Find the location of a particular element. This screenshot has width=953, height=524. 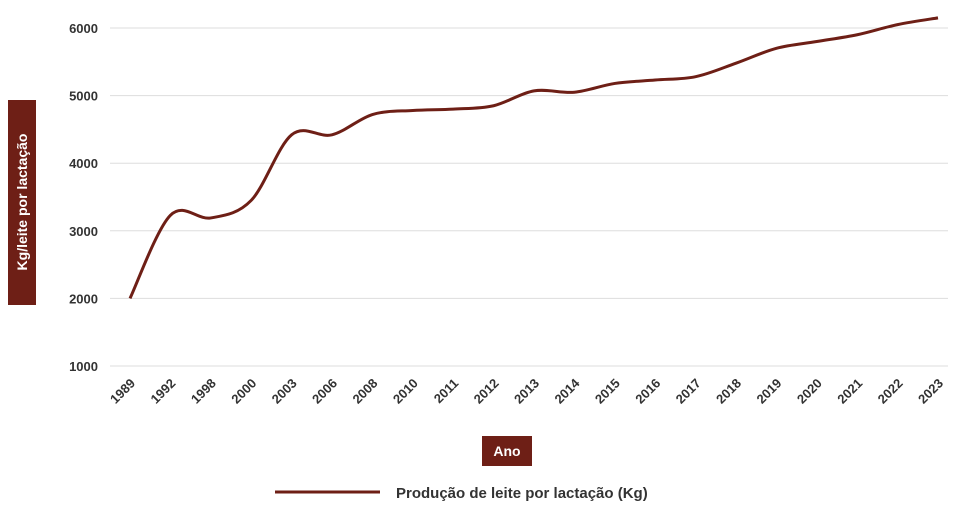

y-tick-label: 3000 is located at coordinates (83, 231).